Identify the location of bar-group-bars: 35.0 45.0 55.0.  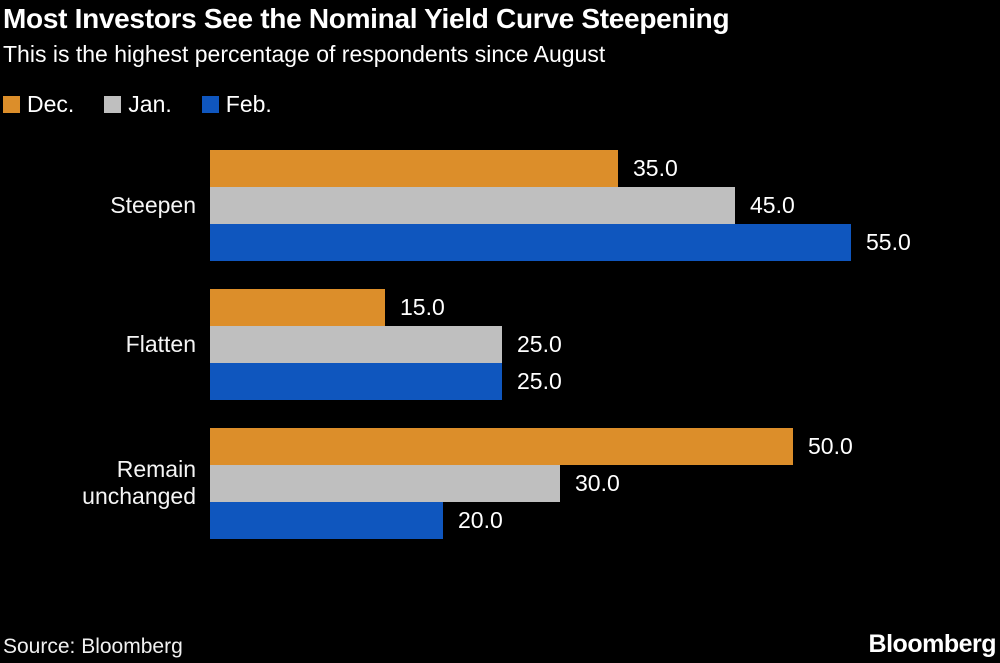
(605, 205).